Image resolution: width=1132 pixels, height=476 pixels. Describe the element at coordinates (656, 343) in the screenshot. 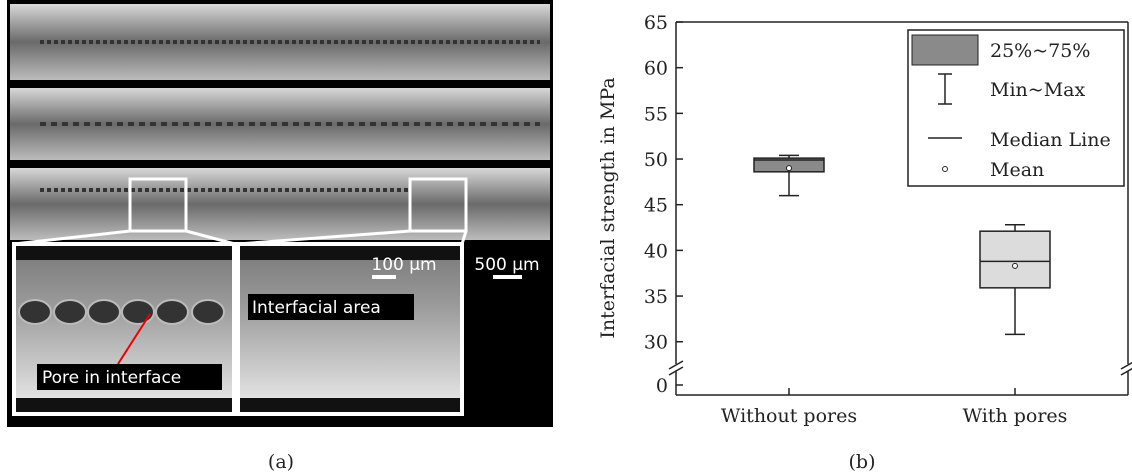

I see `y-tick-label: 30` at that location.